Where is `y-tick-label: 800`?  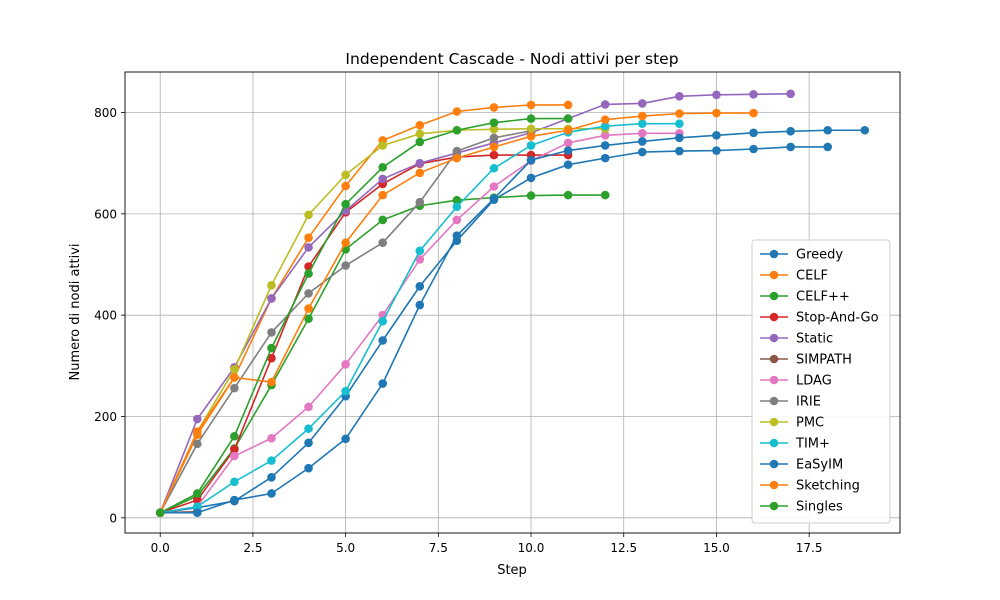
y-tick-label: 800 is located at coordinates (105, 113).